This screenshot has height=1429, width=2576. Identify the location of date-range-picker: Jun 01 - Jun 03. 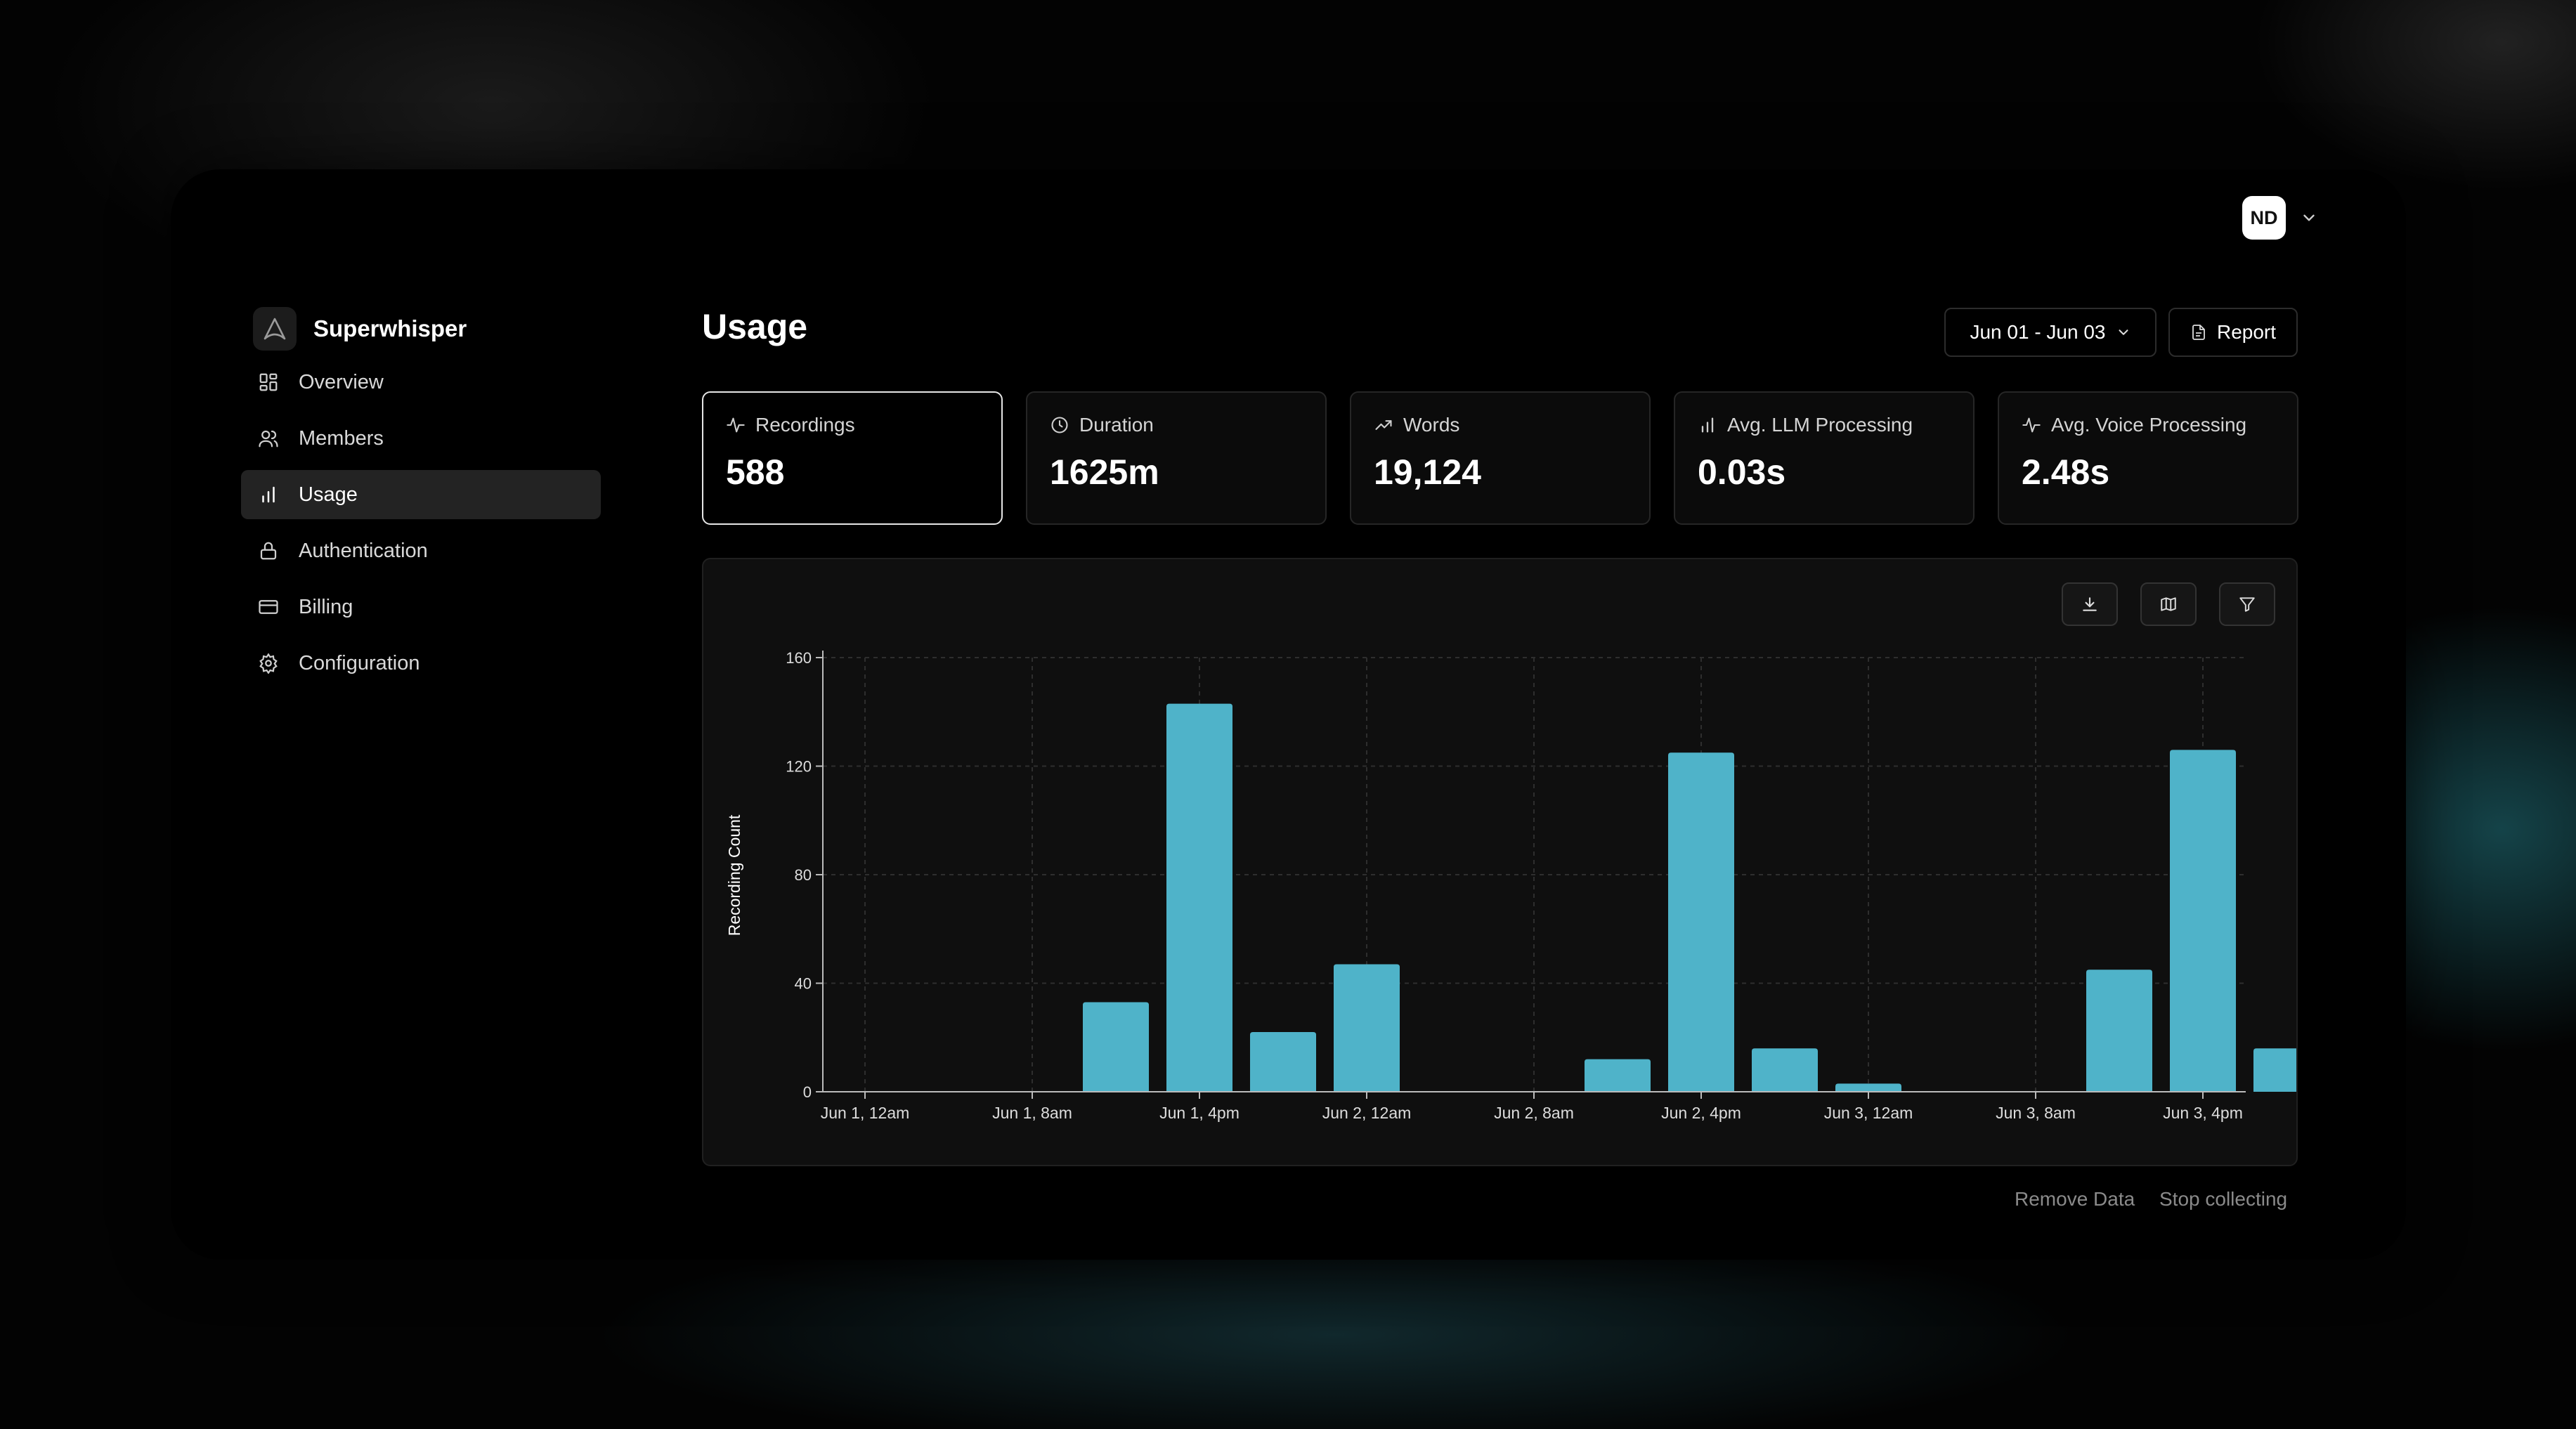
(2050, 332).